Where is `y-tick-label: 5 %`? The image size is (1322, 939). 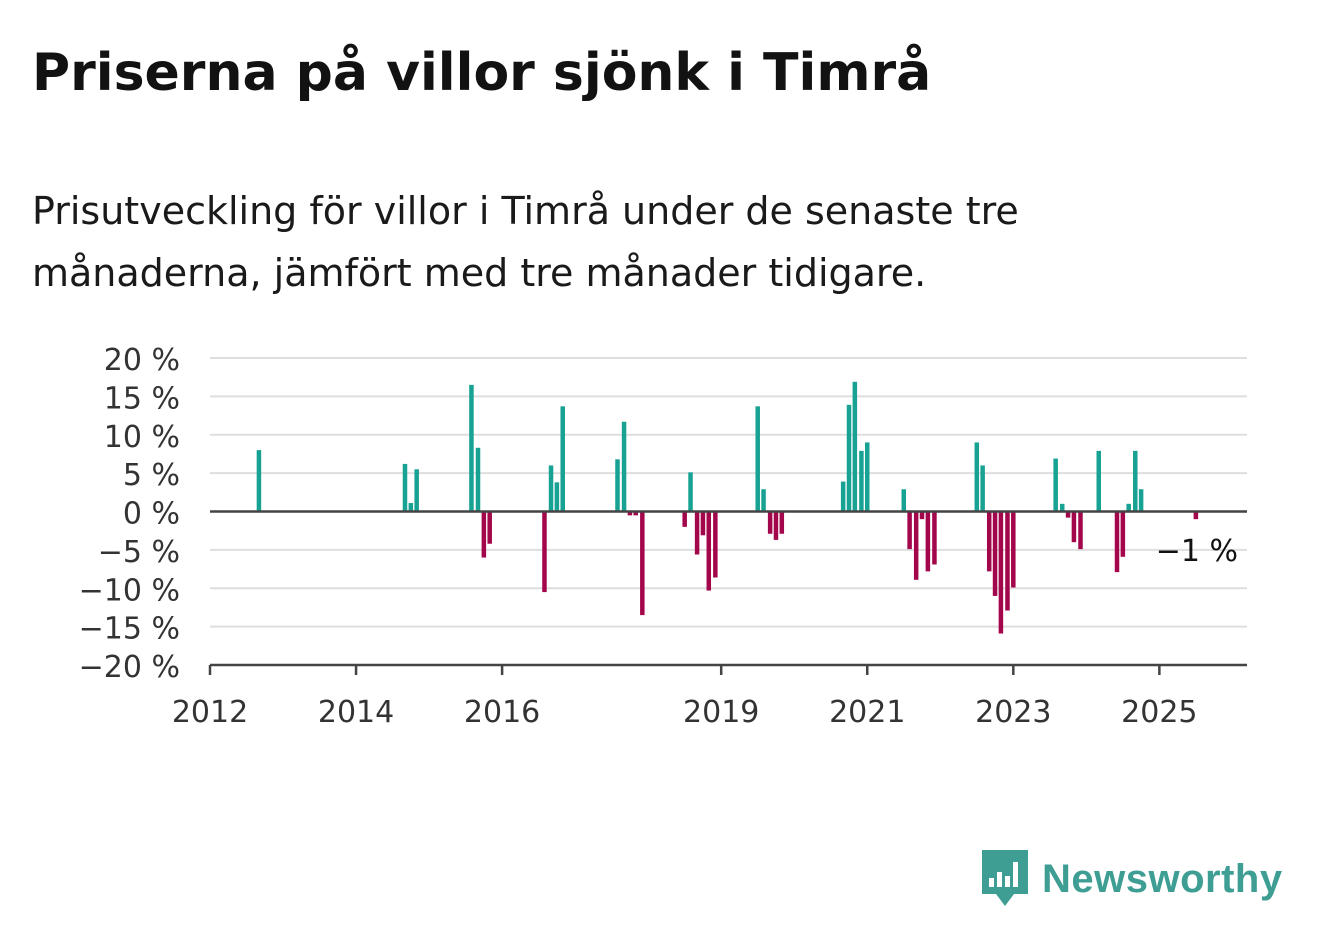 y-tick-label: 5 % is located at coordinates (151, 475).